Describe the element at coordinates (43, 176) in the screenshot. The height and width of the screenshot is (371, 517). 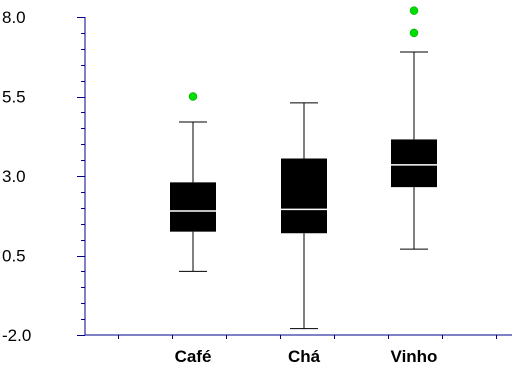
I see `y-axis-ticks: 8.0 5.5 3.0 0.5 -2.0` at that location.